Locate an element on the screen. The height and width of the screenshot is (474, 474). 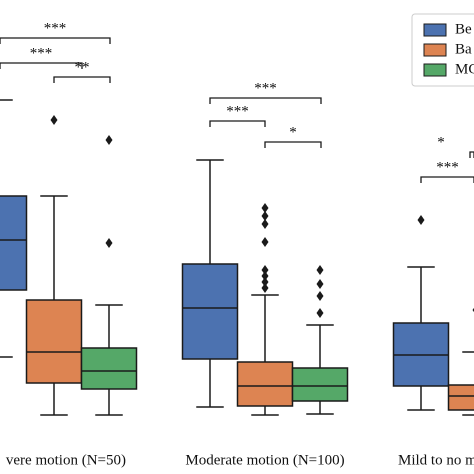
x-tick-label: vere motion (N=50) is located at coordinates (66, 460).